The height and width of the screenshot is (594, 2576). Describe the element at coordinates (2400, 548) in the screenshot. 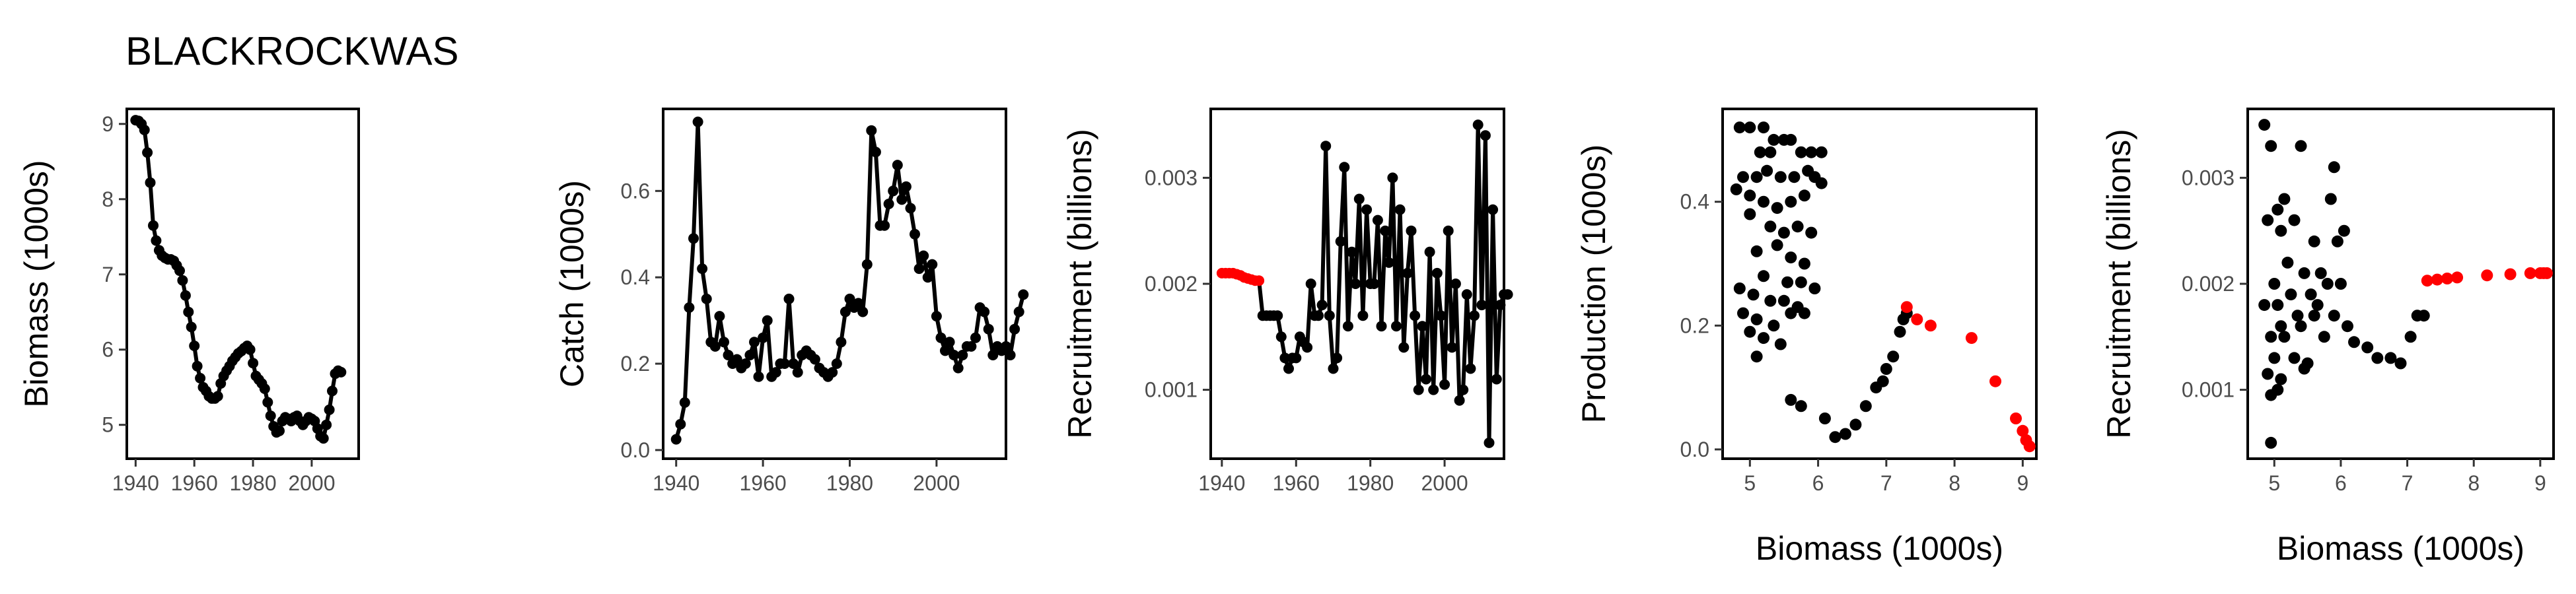

I see `panel-5-xlabel: Biomass (1000s)` at that location.